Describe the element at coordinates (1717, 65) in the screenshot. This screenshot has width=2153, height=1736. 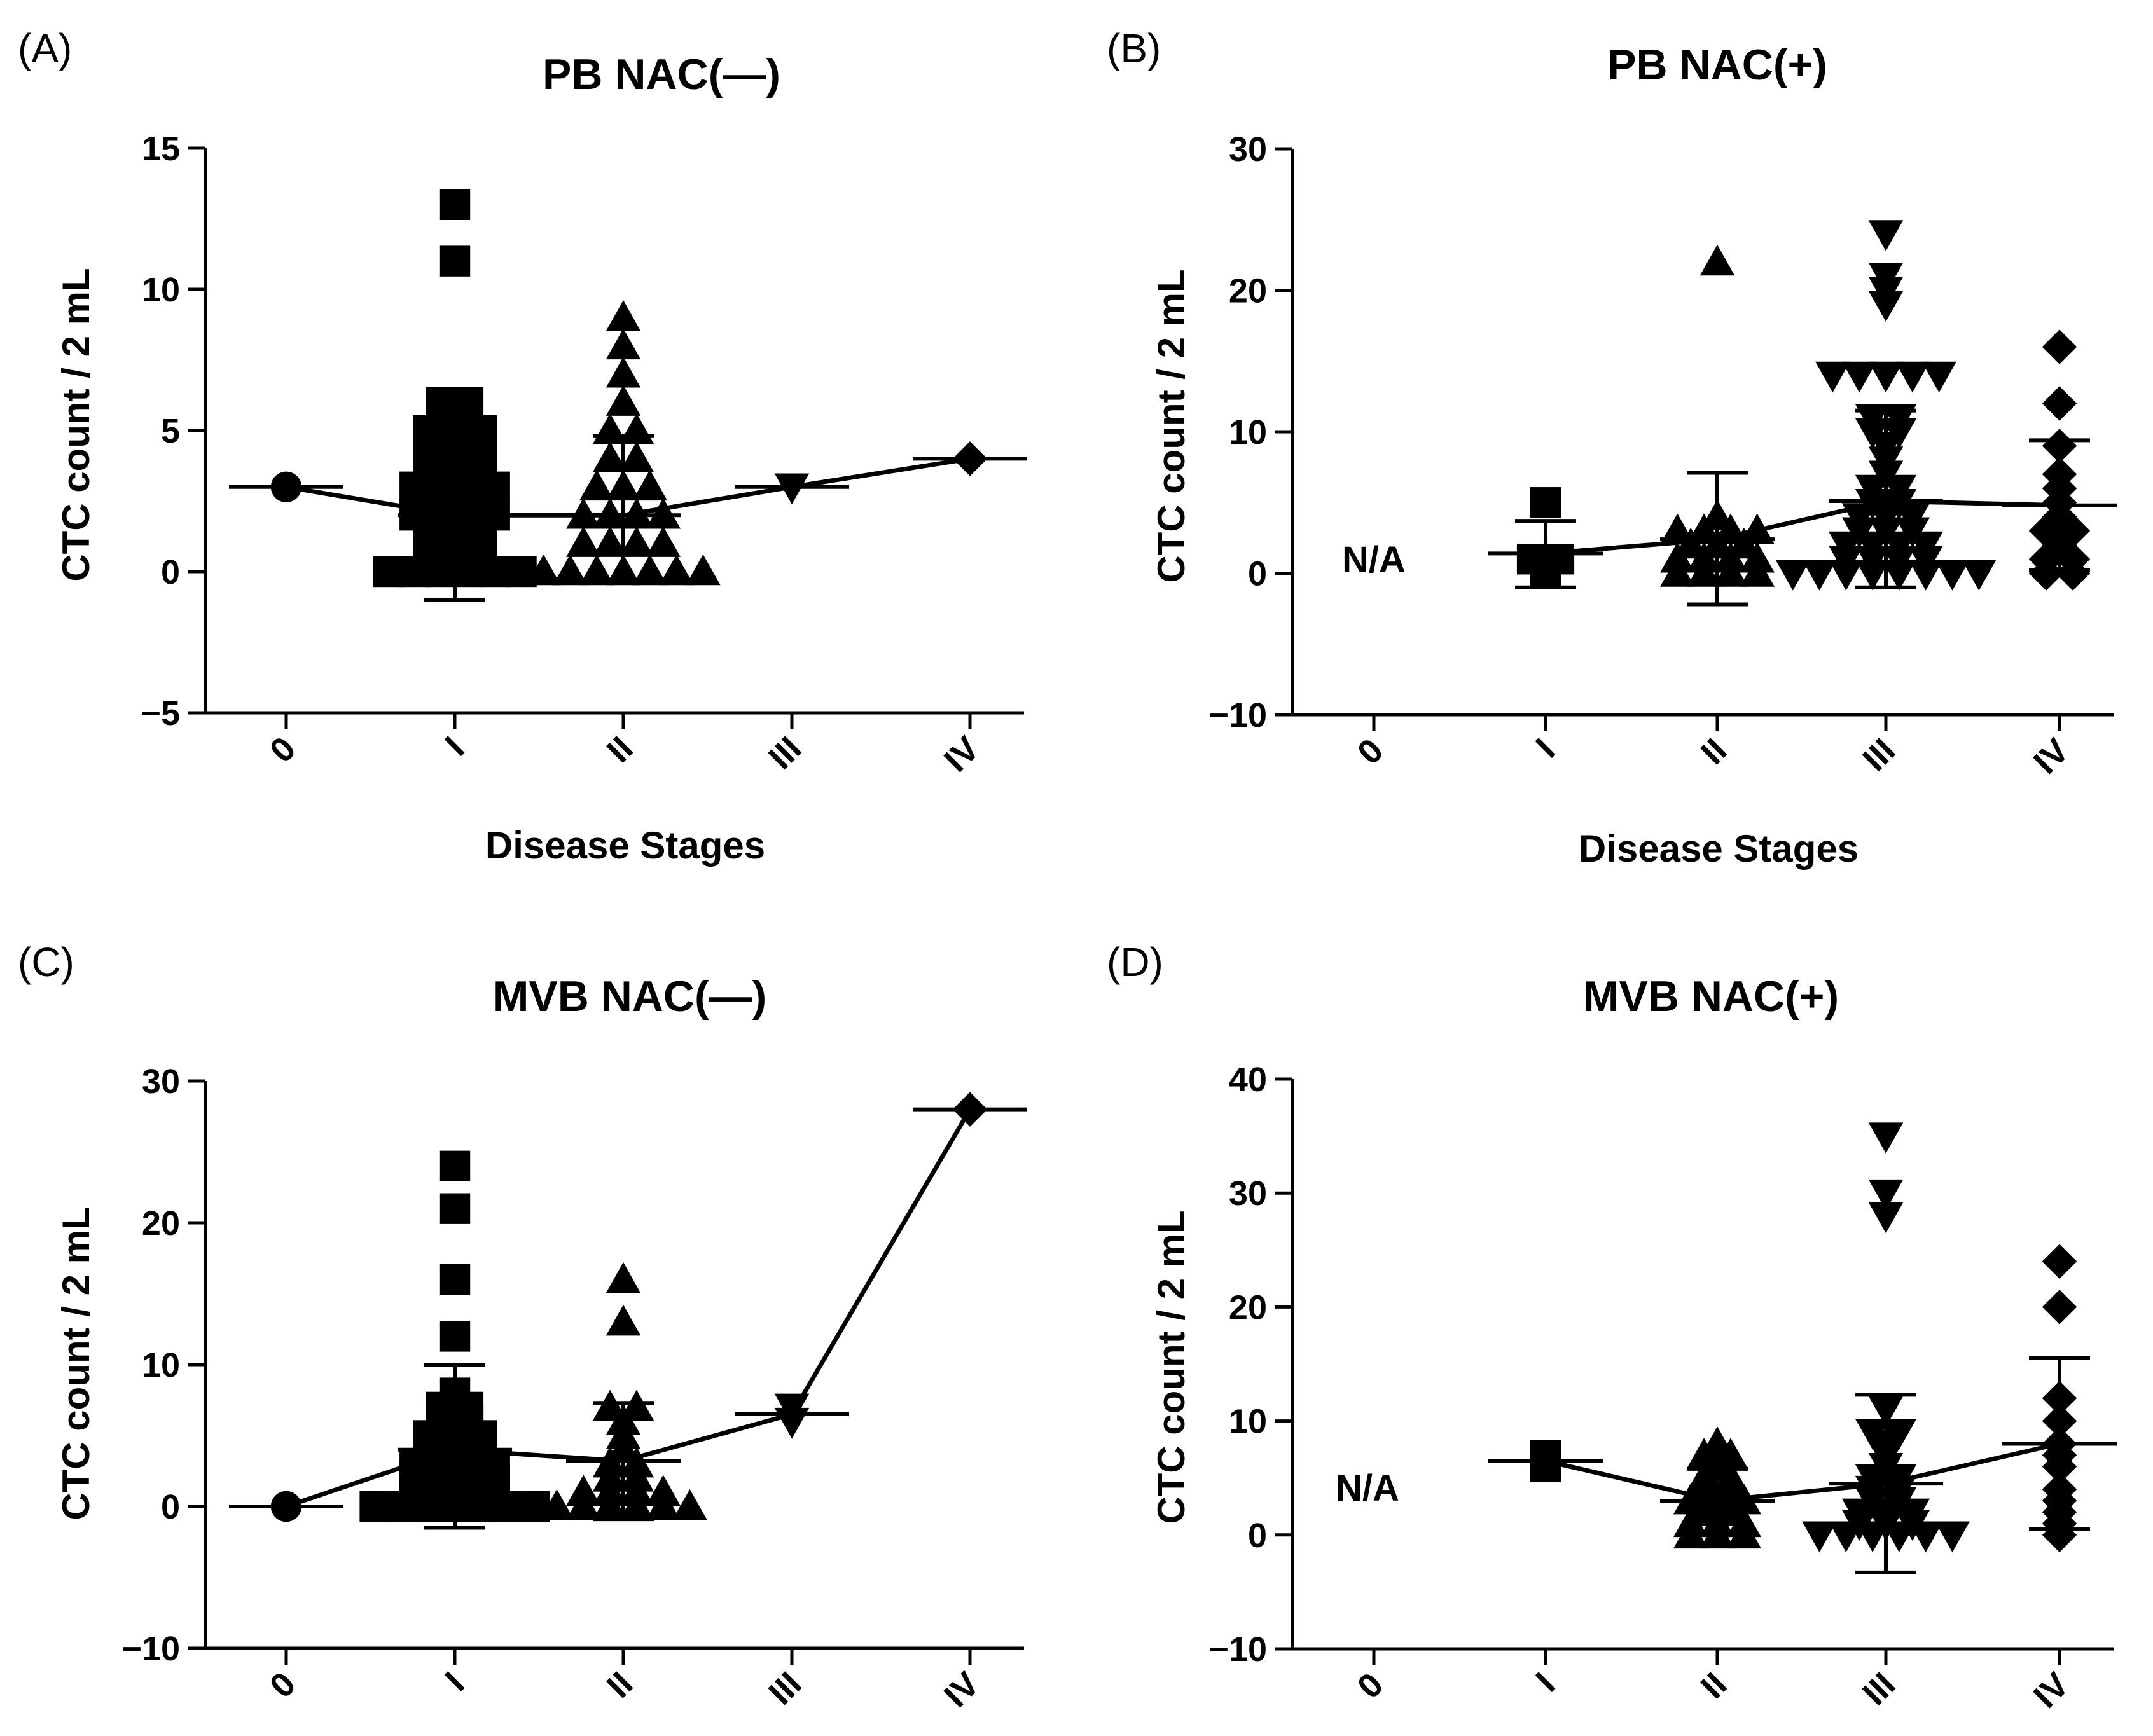
I see `chart-title: PB NAC(+)` at that location.